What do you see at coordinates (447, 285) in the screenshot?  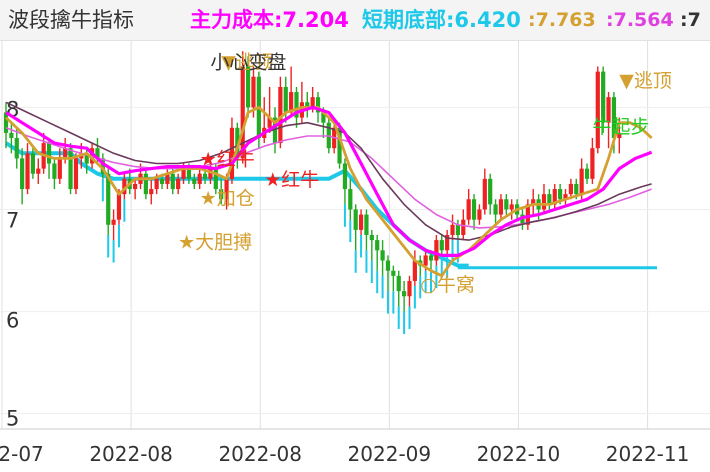 I see `chart-annotation: ○牛窝` at bounding box center [447, 285].